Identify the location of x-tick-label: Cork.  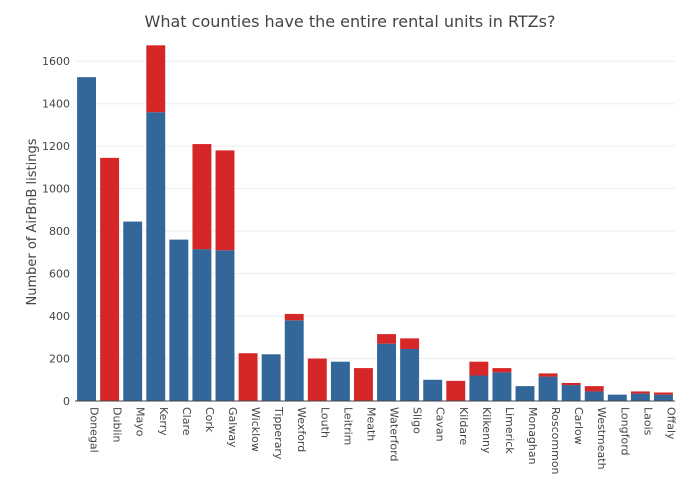
(209, 420).